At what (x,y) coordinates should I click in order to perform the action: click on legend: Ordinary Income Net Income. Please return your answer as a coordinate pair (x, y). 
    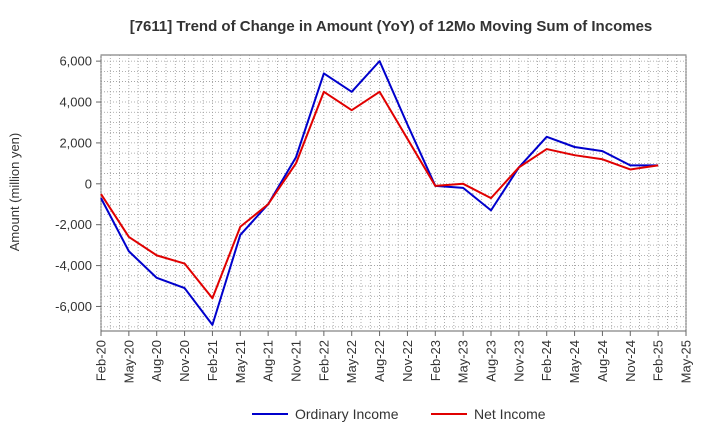
    Looking at the image, I should click on (399, 414).